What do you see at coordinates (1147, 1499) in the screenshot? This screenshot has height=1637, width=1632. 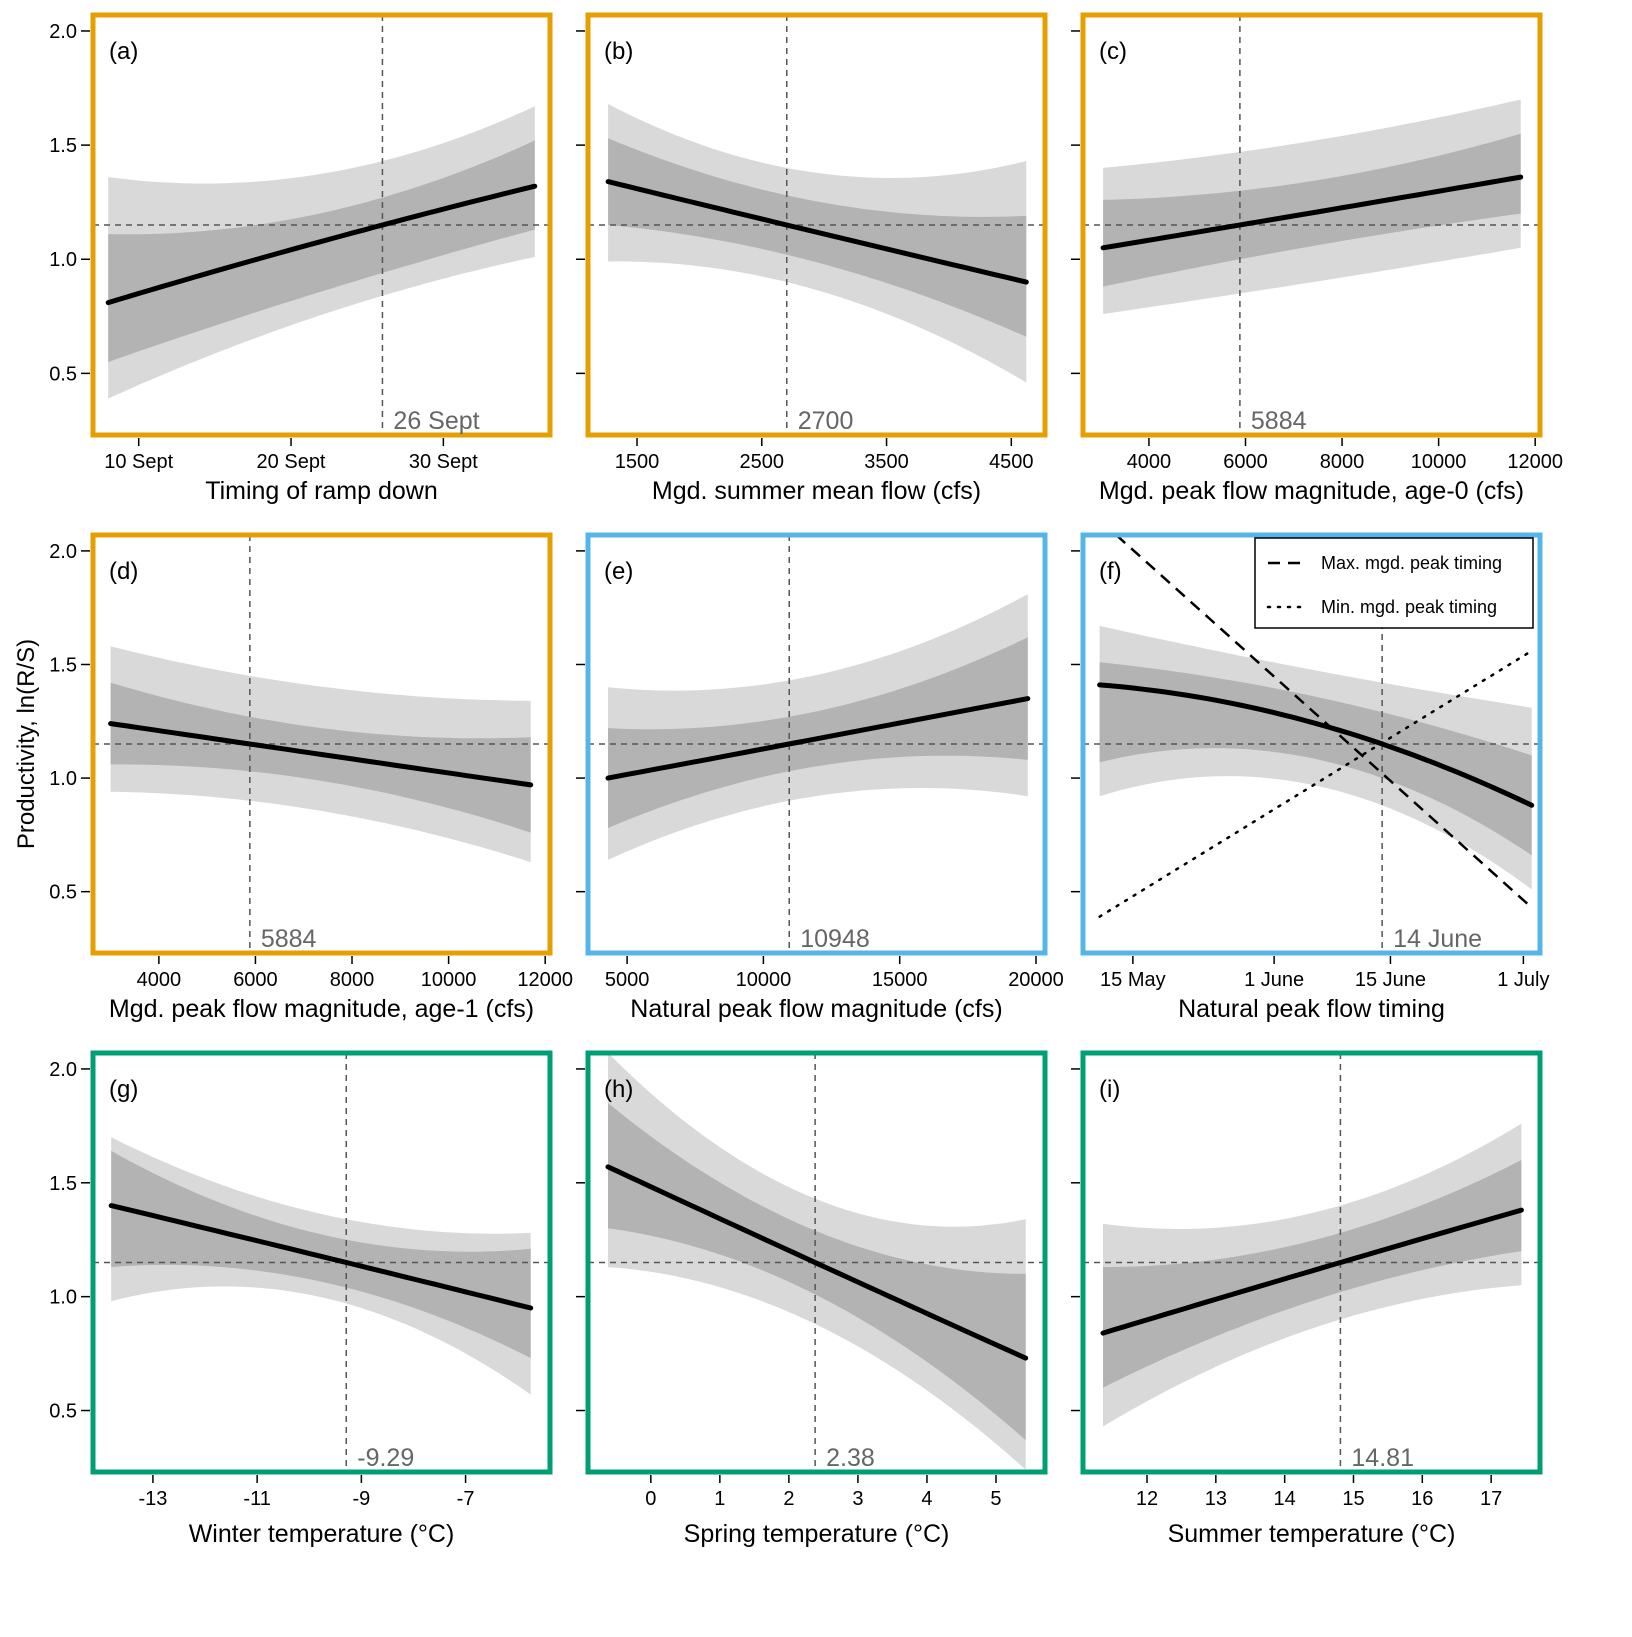 I see `x-tick-label: 12` at bounding box center [1147, 1499].